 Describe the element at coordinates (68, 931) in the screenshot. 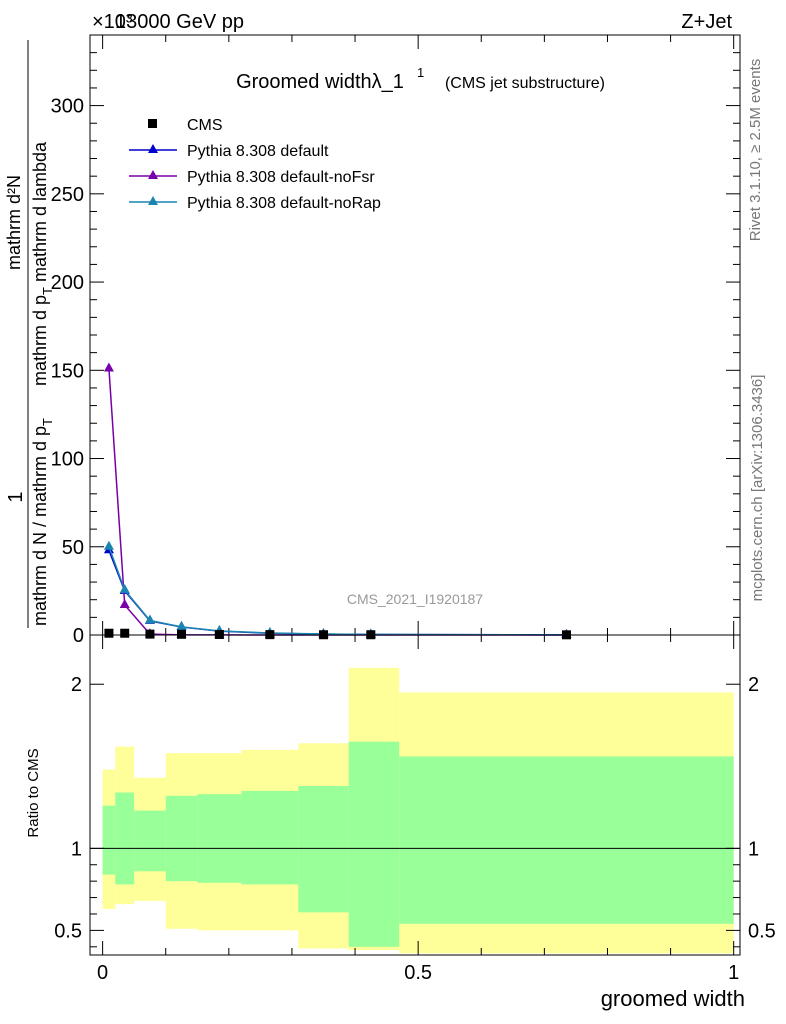

I see `ratio-y-tick-label-left: 0.5` at that location.